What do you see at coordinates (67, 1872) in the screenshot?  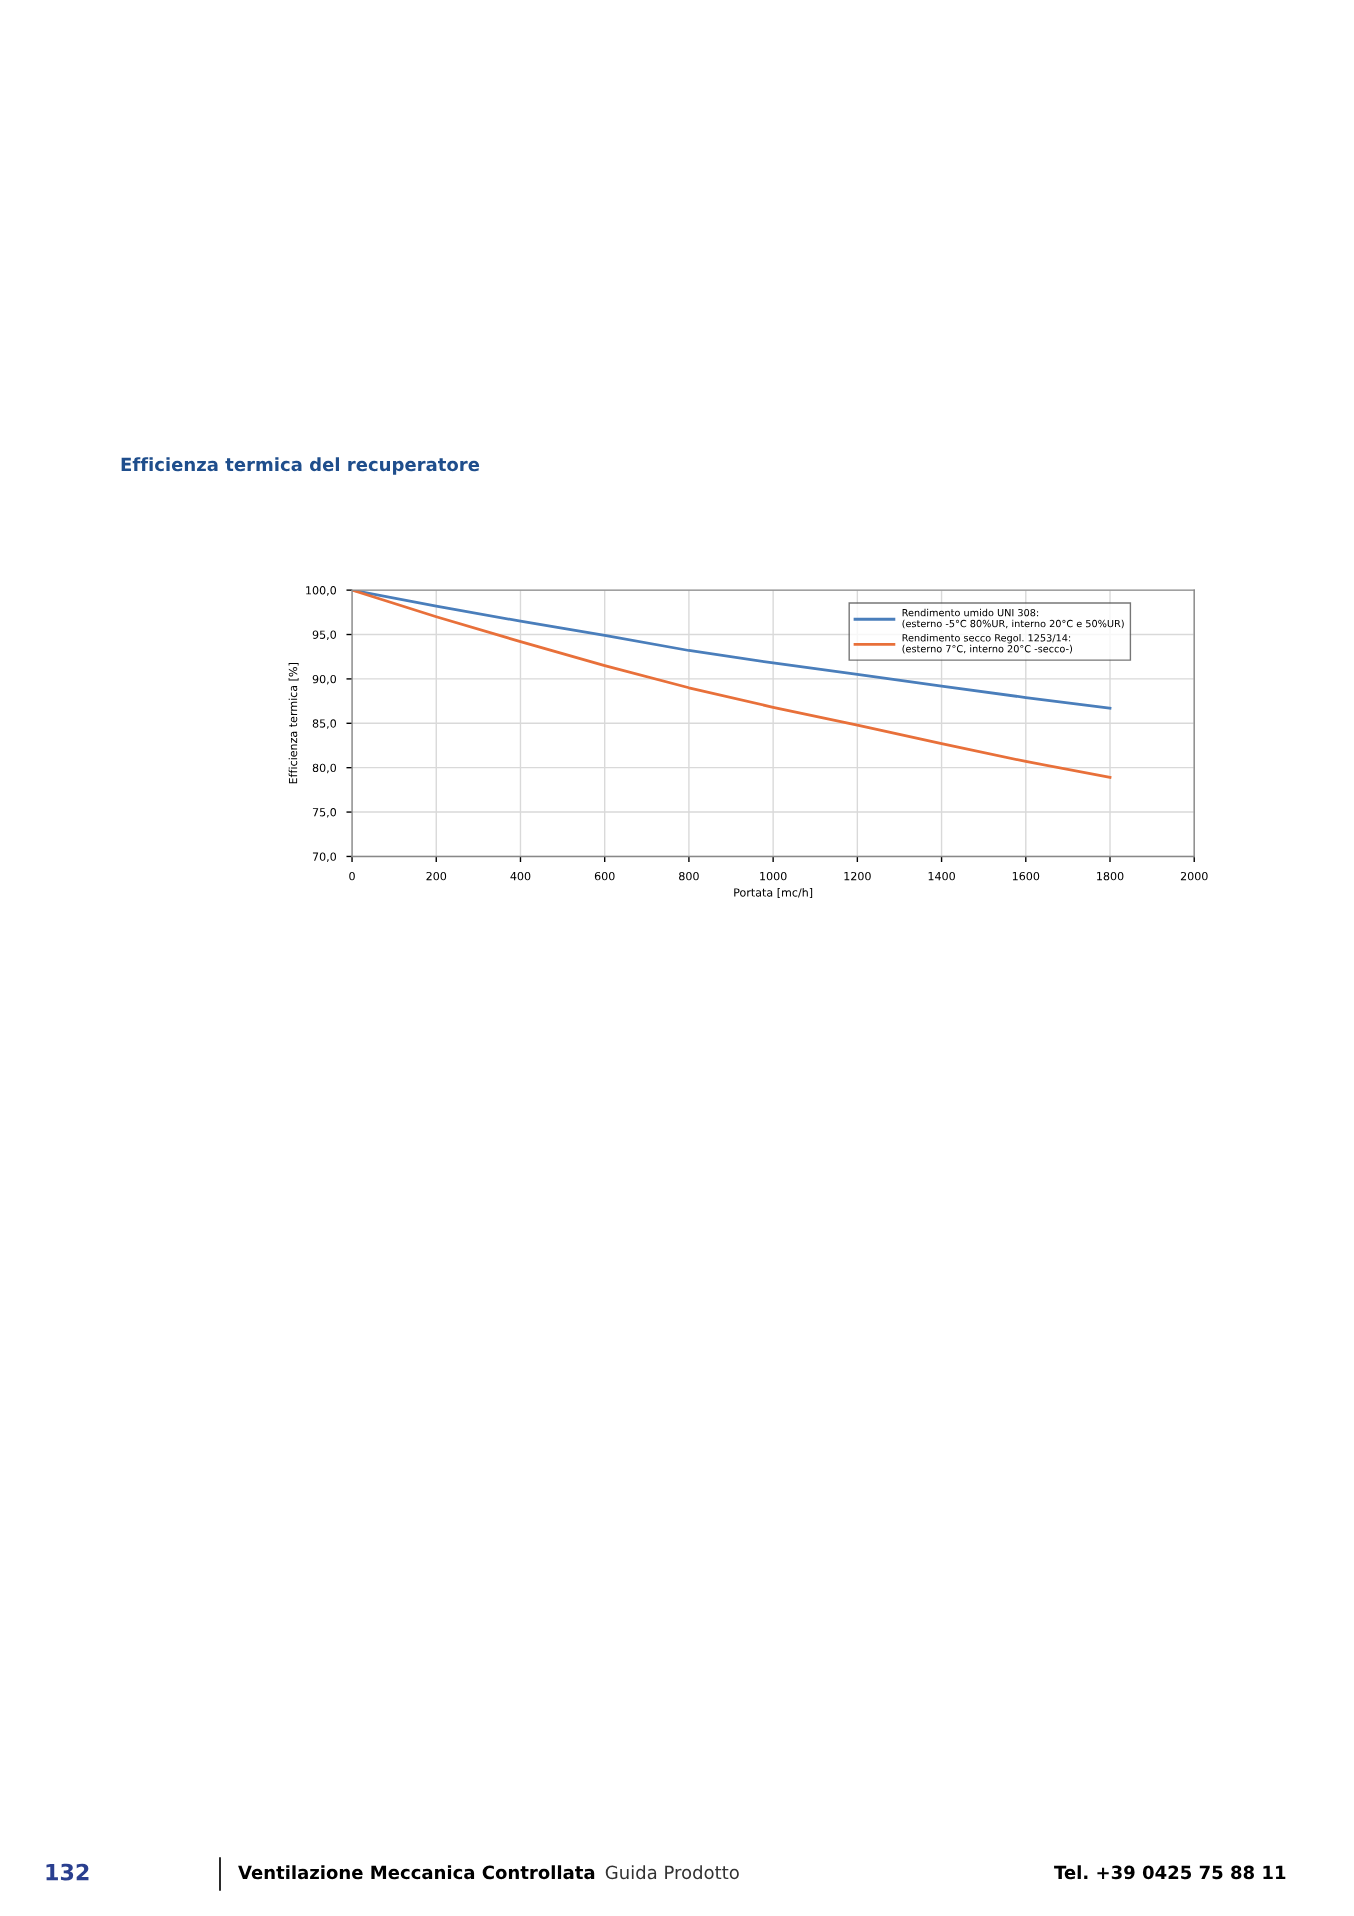 I see `text: 132` at bounding box center [67, 1872].